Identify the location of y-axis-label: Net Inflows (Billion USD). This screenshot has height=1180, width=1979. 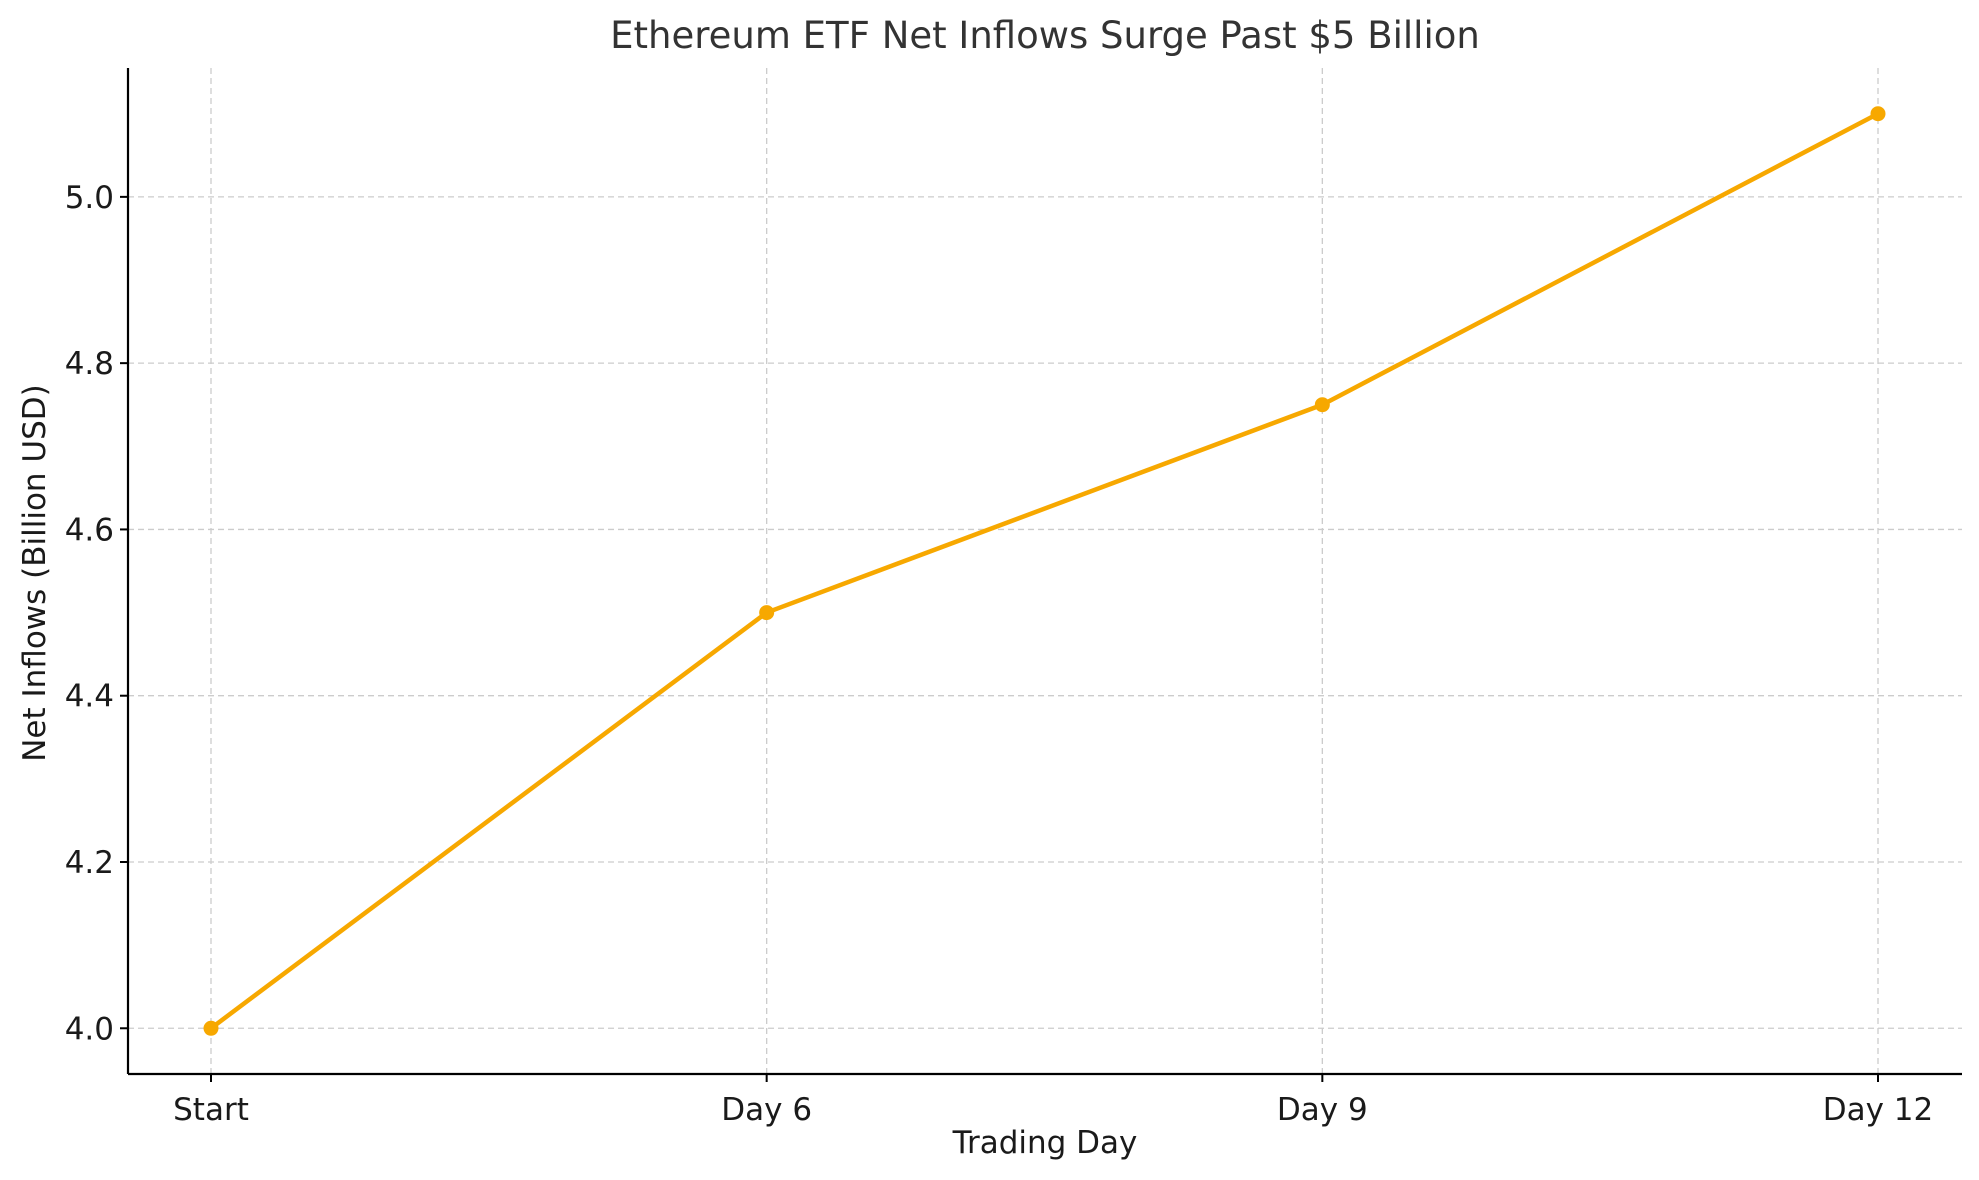
(35, 573).